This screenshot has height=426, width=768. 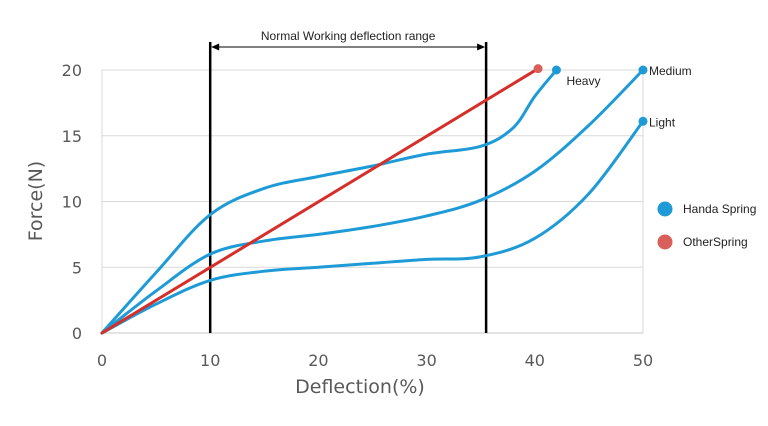 What do you see at coordinates (348, 36) in the screenshot?
I see `range-label: Normal Working deflection range` at bounding box center [348, 36].